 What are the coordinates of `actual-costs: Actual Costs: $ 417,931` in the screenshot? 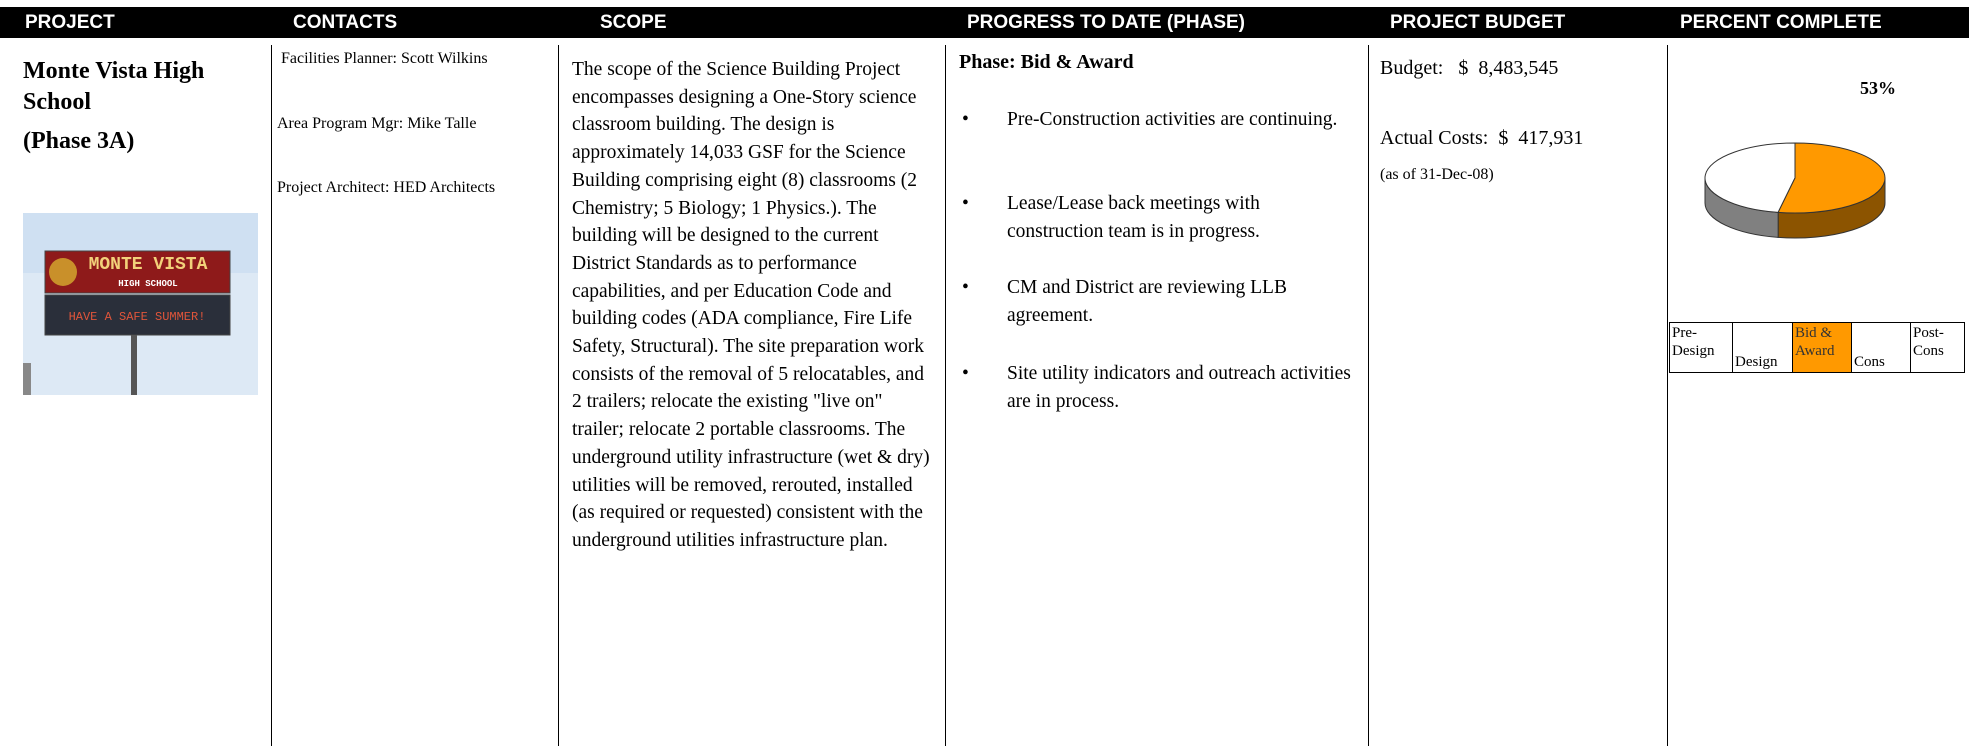 It's located at (1482, 138).